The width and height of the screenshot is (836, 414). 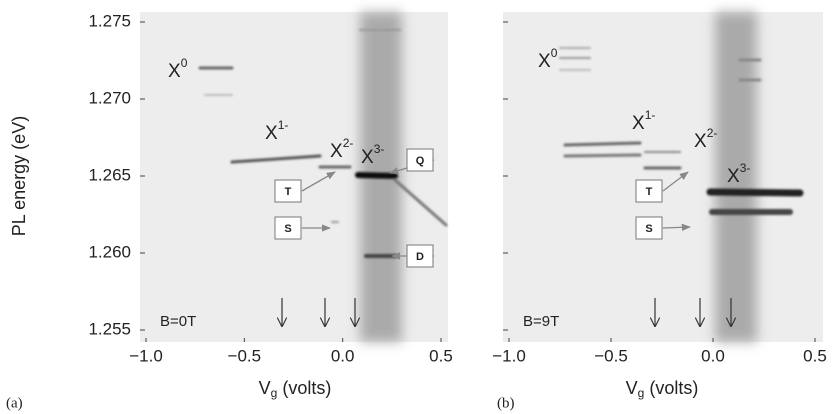 What do you see at coordinates (109, 328) in the screenshot?
I see `y-tick-label: 1.255` at bounding box center [109, 328].